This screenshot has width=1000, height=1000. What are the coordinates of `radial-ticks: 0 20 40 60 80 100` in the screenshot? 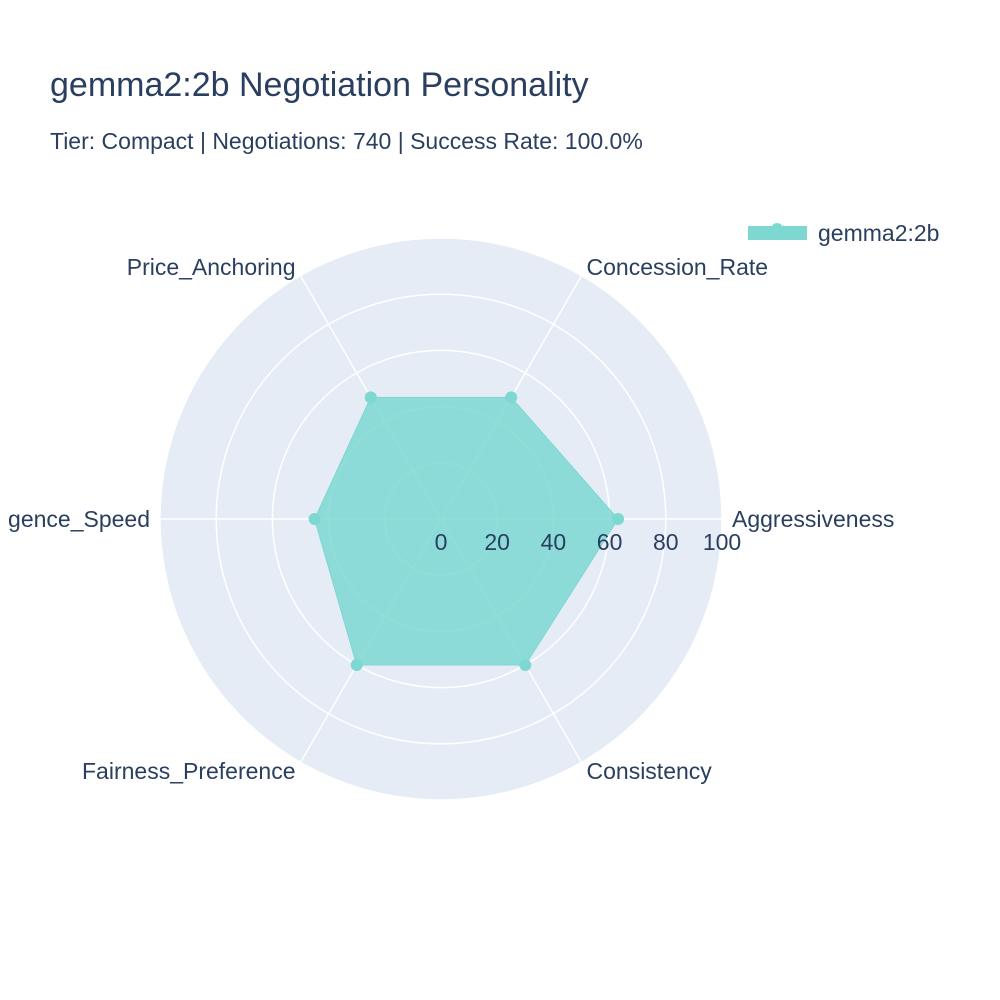 It's located at (588, 542).